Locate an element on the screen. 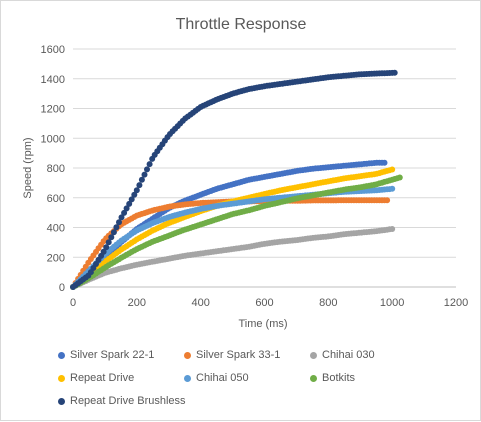 Image resolution: width=481 pixels, height=422 pixels. y-tick-label: 1200 is located at coordinates (53, 110).